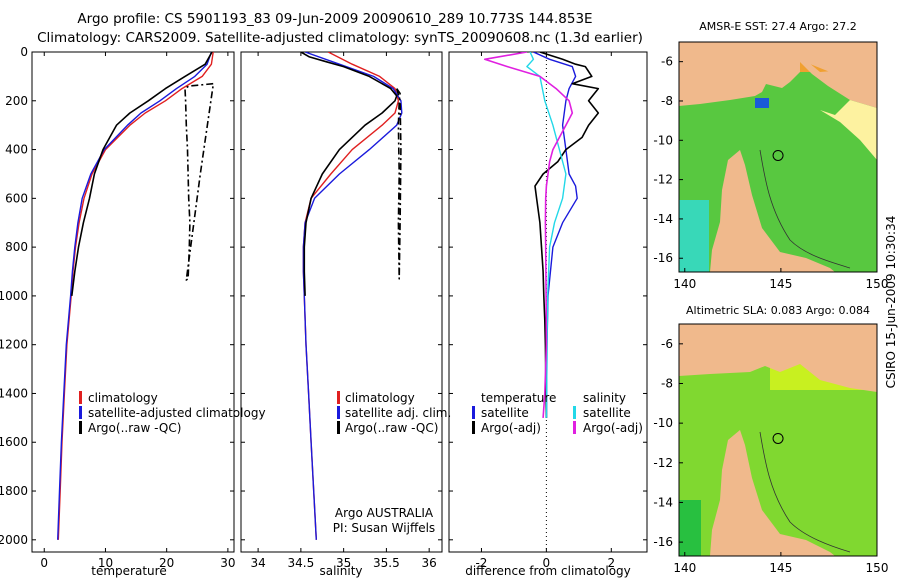 This screenshot has width=900, height=580. Describe the element at coordinates (877, 568) in the screenshot. I see `map-xtick-label-sla_map-150: 150` at that location.